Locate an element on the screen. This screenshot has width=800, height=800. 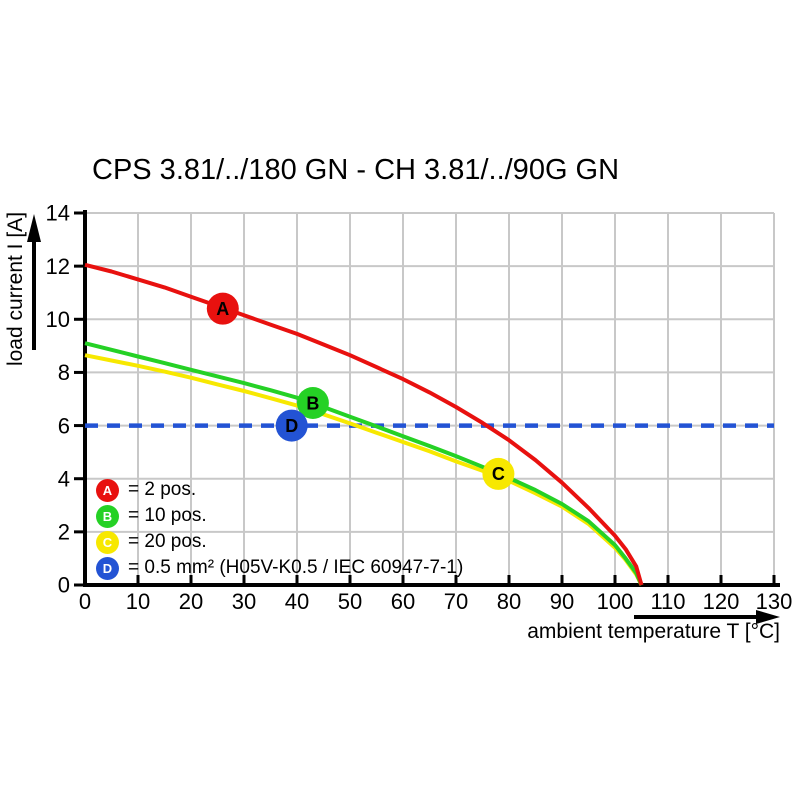
legend-marker-c-icon: C is located at coordinates (107, 542).